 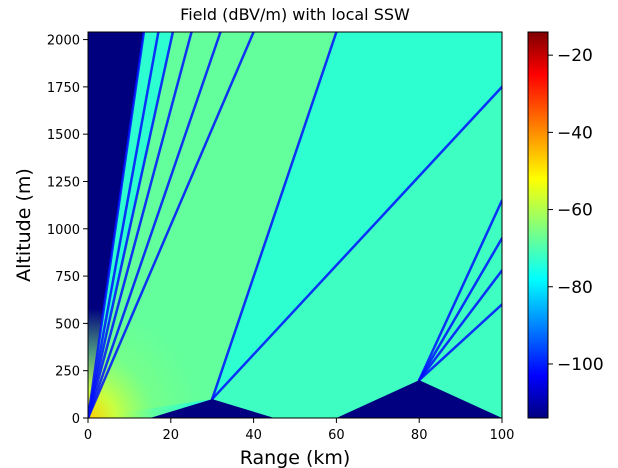 What do you see at coordinates (580, 365) in the screenshot?
I see `colorbar-tick-label: −100` at bounding box center [580, 365].